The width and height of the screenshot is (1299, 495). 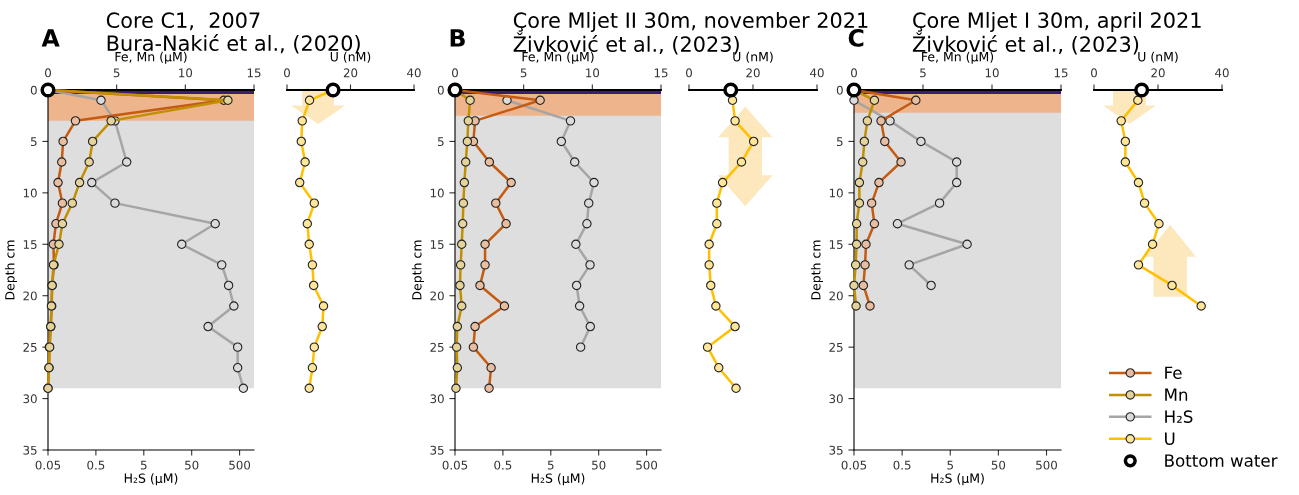 What do you see at coordinates (183, 21) in the screenshot?
I see `chart-title: Core C1, 2007` at bounding box center [183, 21].